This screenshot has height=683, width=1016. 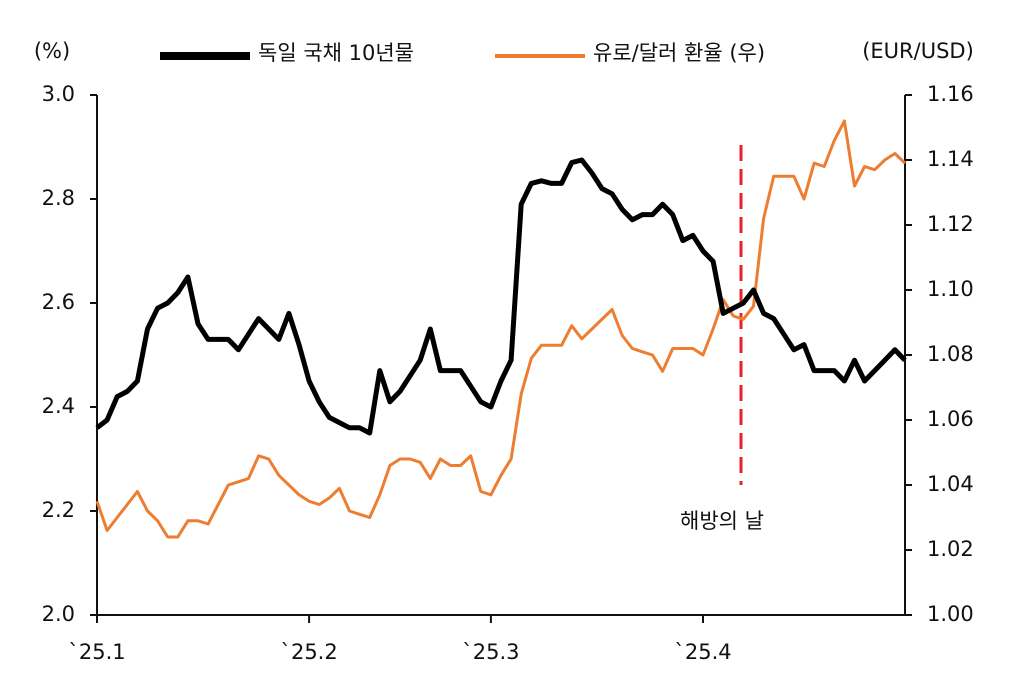 I want to click on annotation: 해방의 날, so click(x=722, y=521).